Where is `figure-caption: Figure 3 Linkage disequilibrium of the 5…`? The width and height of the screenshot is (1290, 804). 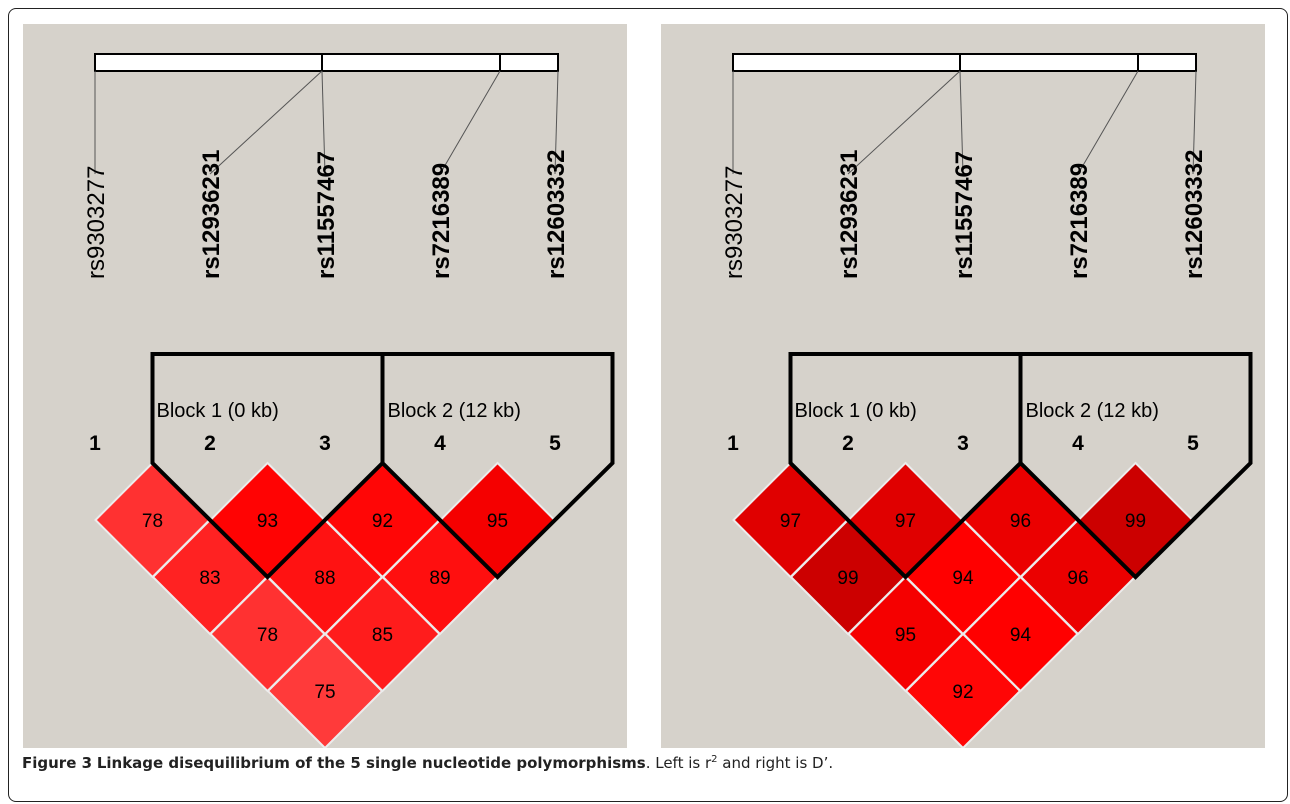
figure-caption: Figure 3 Linkage disequilibrium of the 5… is located at coordinates (642, 763).